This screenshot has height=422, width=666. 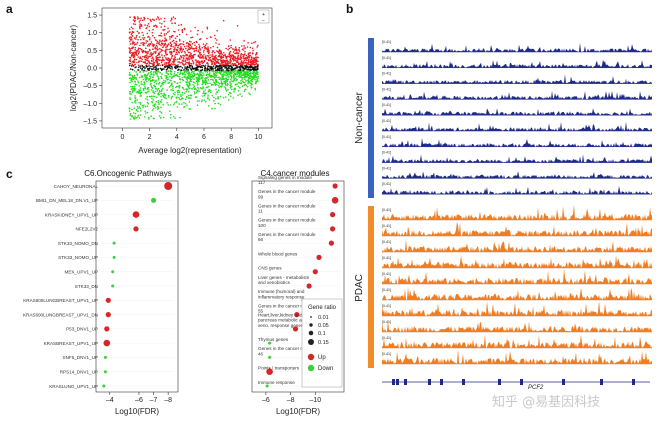 I want to click on legend-down-dot, so click(x=311, y=368).